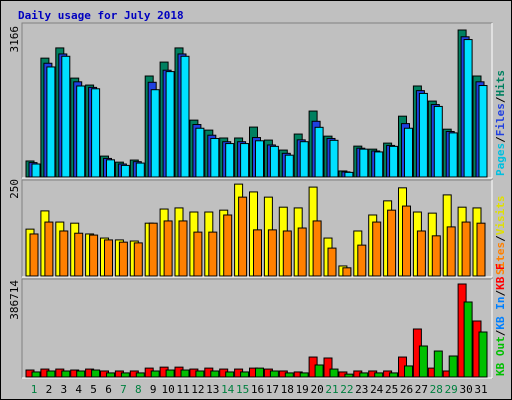 This screenshot has height=400, width=512. Describe the element at coordinates (465, 389) in the screenshot. I see `x-tick-label: 30` at that location.